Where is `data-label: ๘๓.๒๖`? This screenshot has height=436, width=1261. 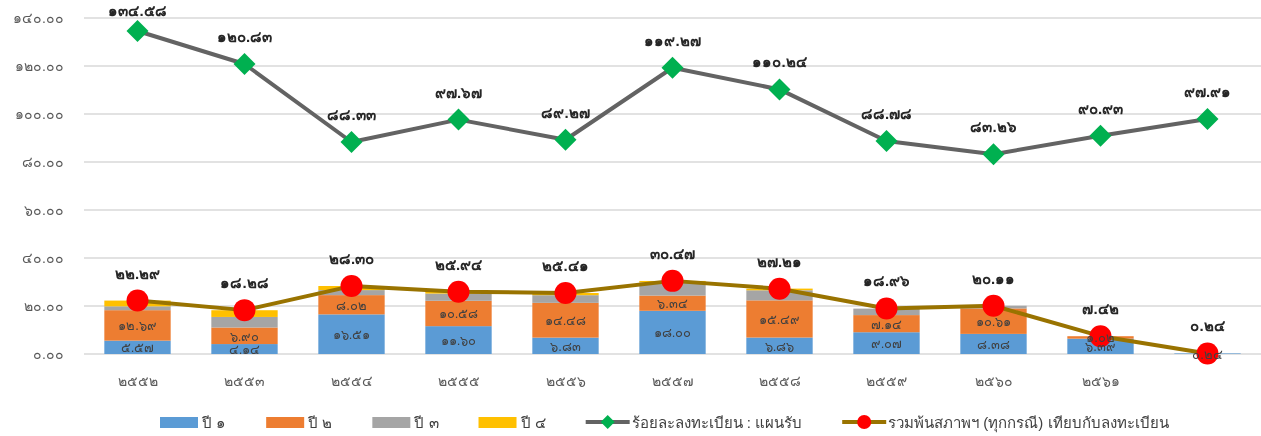
data-label: ๘๓.๒๖ is located at coordinates (993, 127).